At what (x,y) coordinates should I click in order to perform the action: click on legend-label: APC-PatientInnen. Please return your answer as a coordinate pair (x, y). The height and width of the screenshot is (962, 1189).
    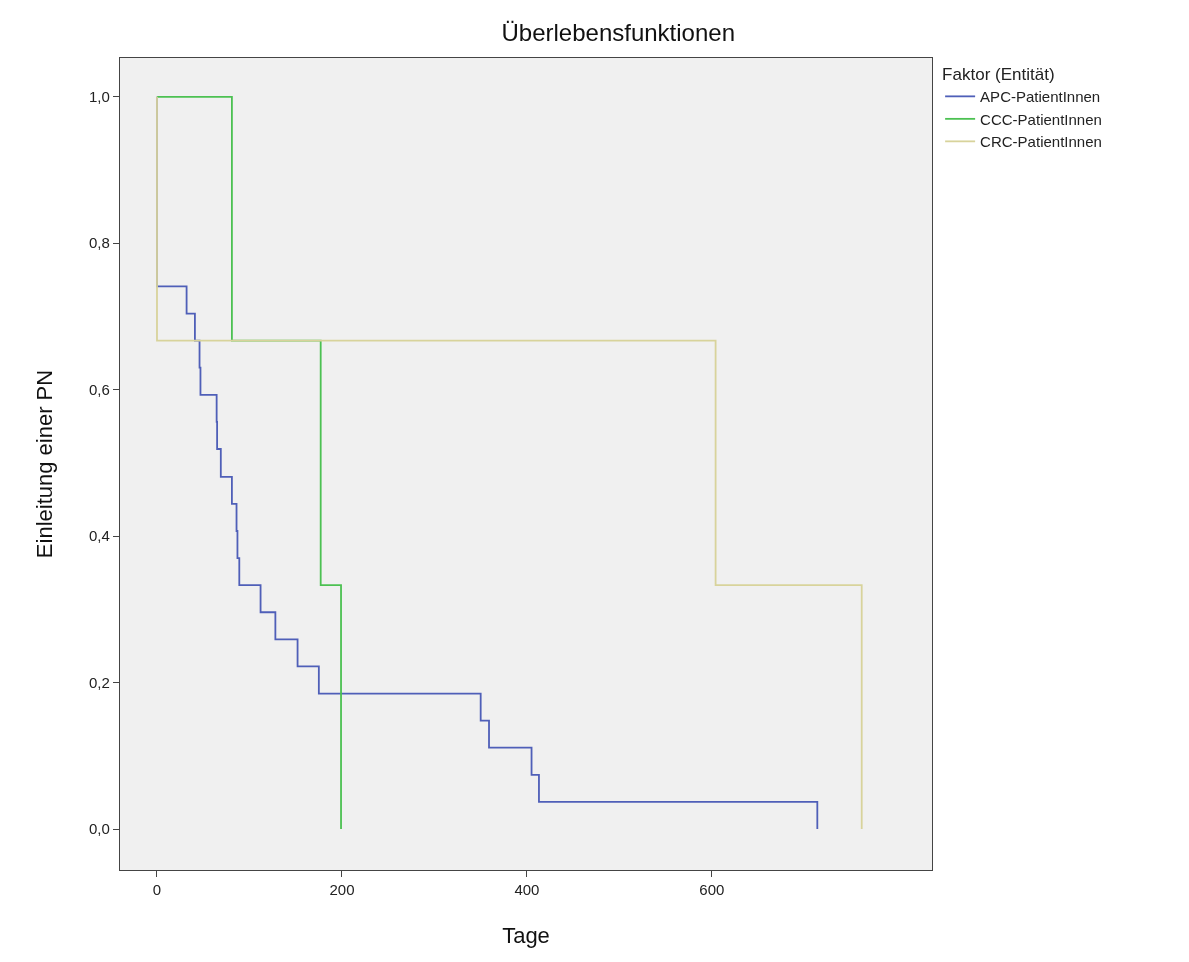
    Looking at the image, I should click on (1040, 97).